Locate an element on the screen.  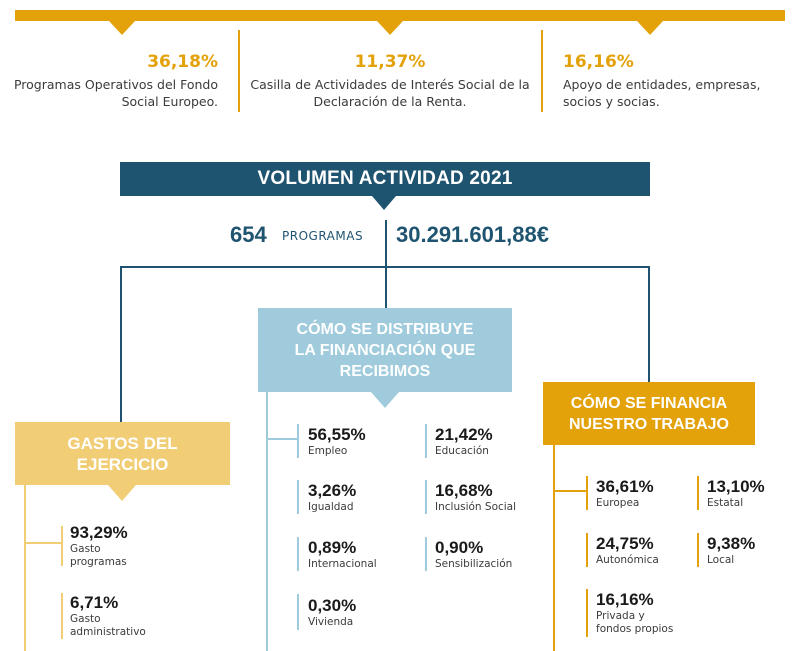
desc-line: socios y socias. is located at coordinates (611, 101).